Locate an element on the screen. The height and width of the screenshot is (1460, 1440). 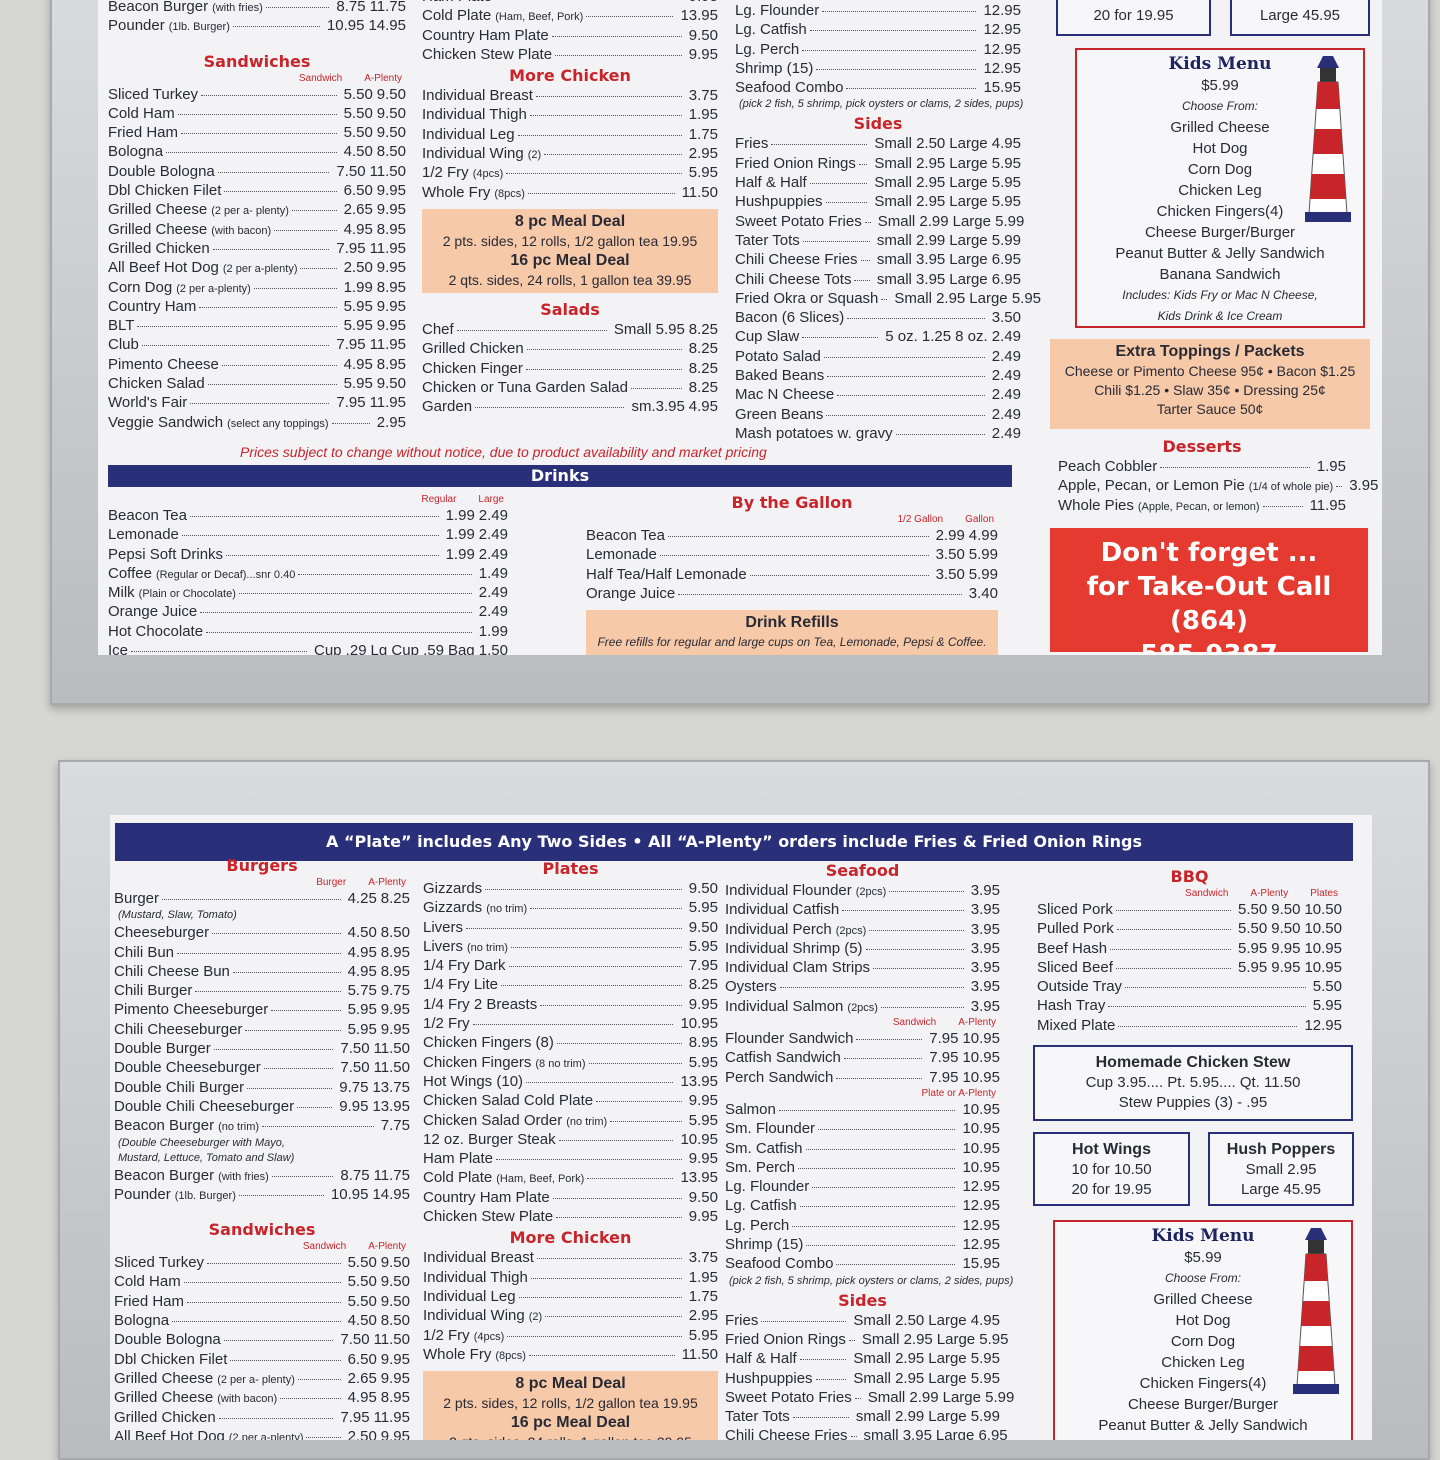
hush-poppers-box: Hush Poppers Small 2.95 Large 45.95 is located at coordinates (1281, 1169).